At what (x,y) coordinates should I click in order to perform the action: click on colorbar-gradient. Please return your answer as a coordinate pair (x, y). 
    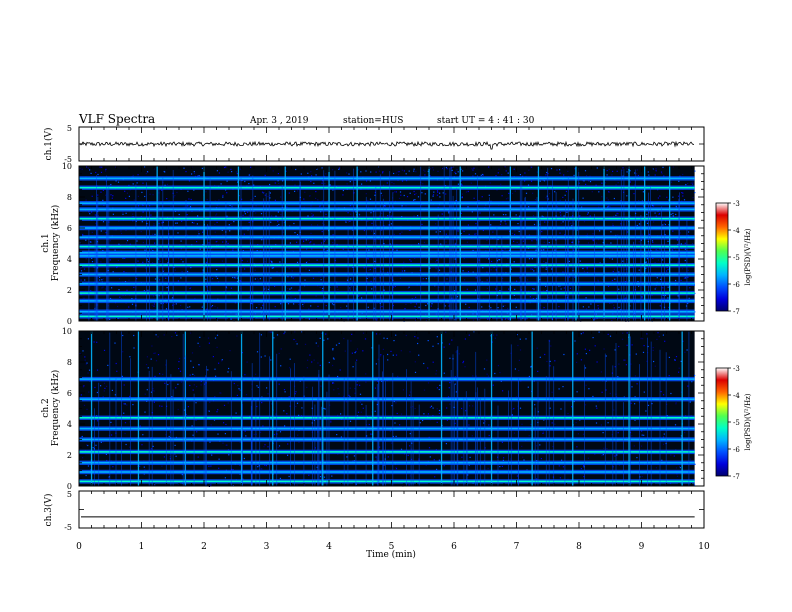
    Looking at the image, I should click on (722, 257).